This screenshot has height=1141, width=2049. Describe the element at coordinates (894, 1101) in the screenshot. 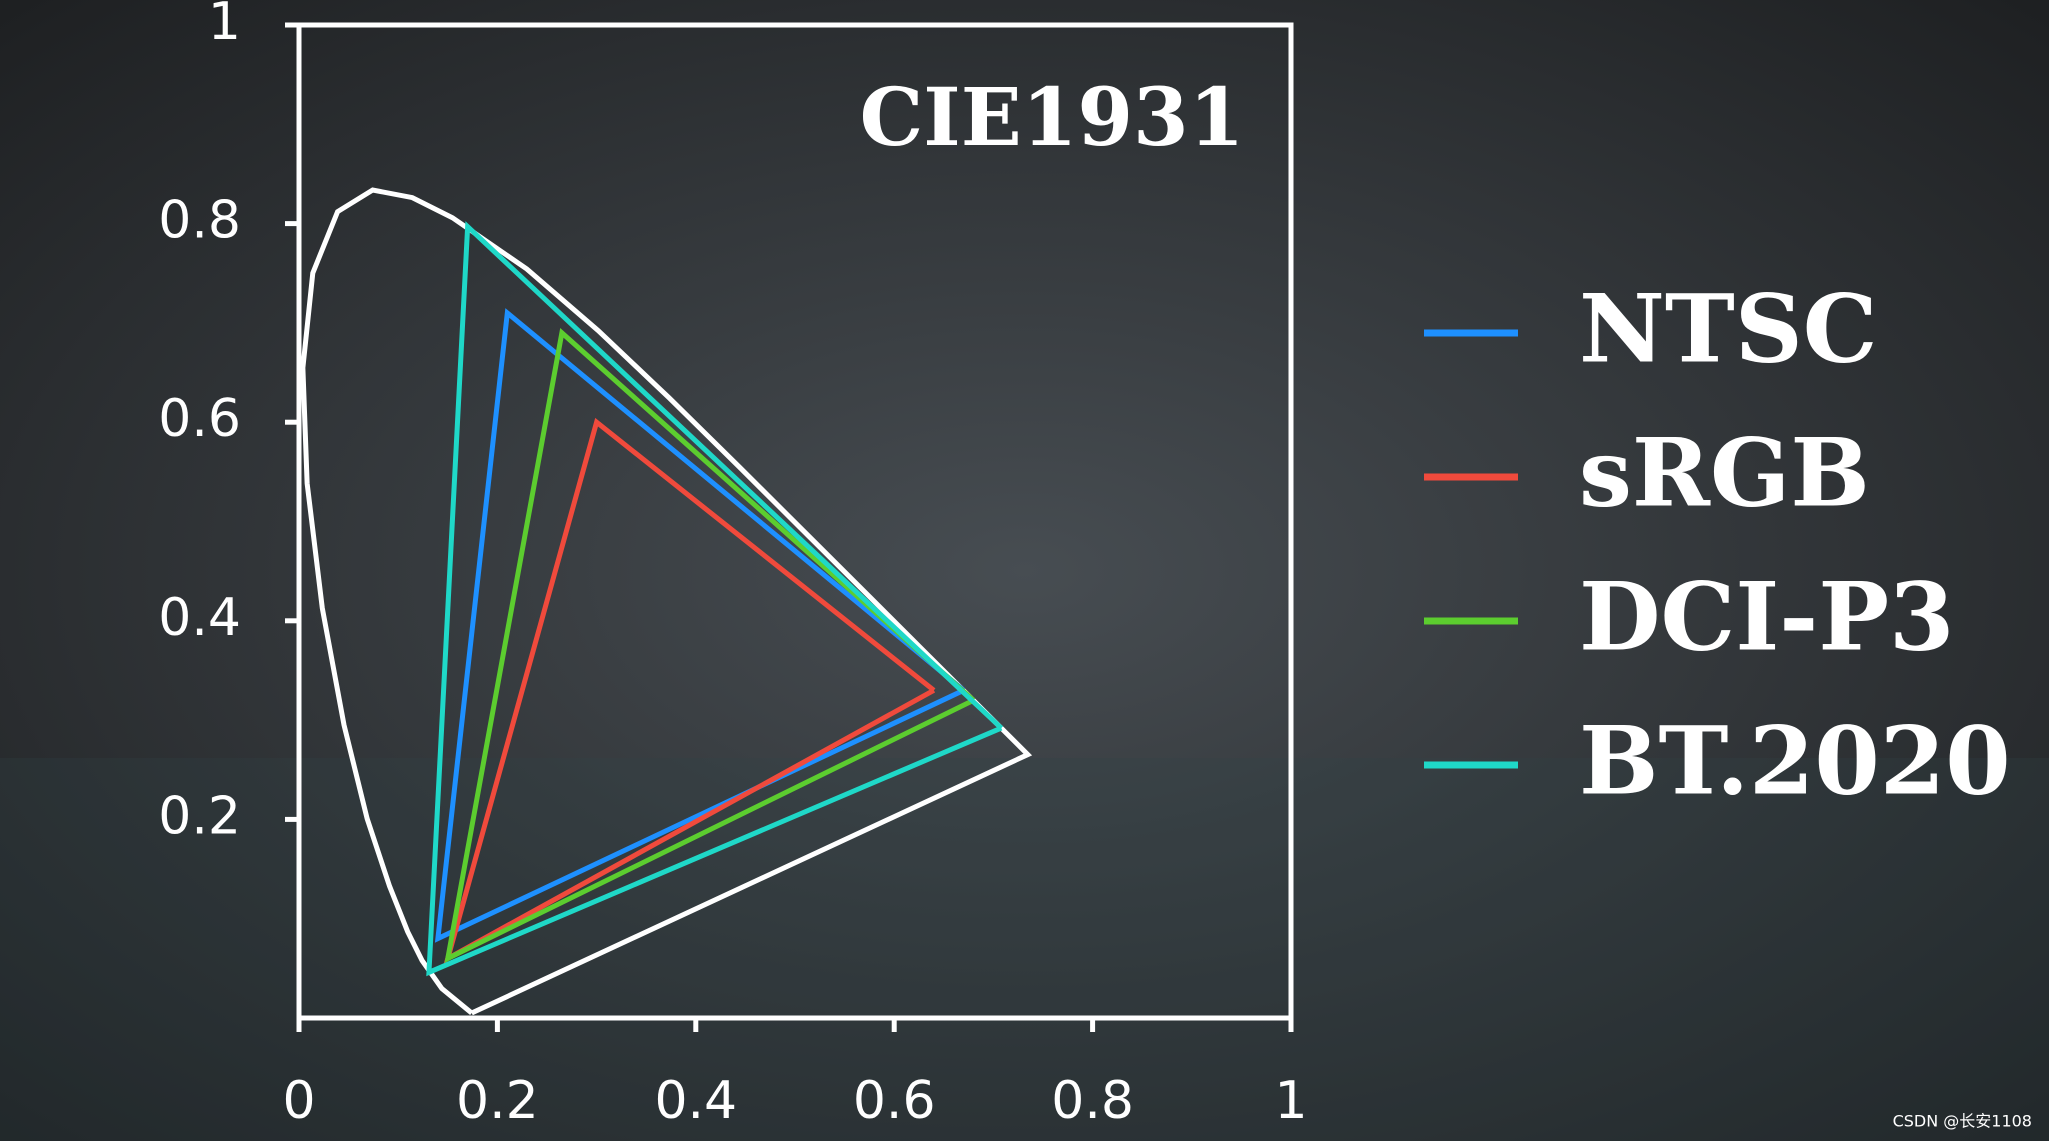

I see `x-tick-label: 0.6` at that location.